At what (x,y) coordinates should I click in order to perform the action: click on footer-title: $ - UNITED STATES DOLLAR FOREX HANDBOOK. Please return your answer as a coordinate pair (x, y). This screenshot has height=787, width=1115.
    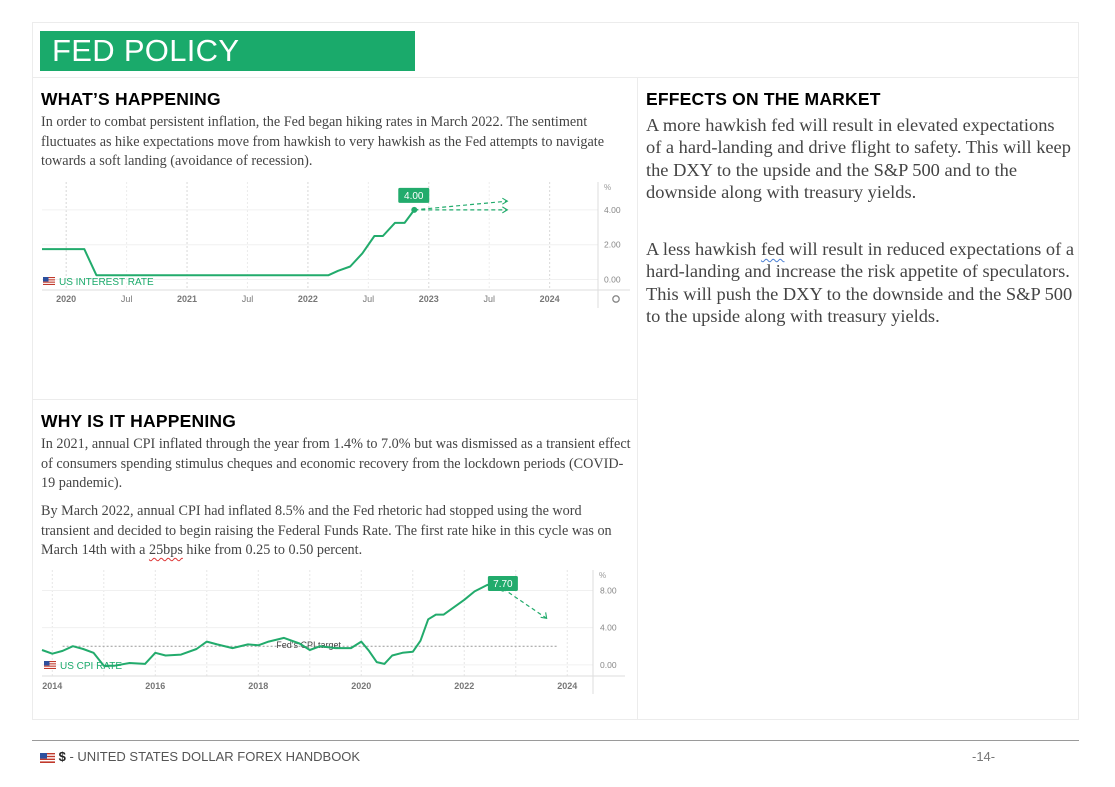
    Looking at the image, I should click on (200, 756).